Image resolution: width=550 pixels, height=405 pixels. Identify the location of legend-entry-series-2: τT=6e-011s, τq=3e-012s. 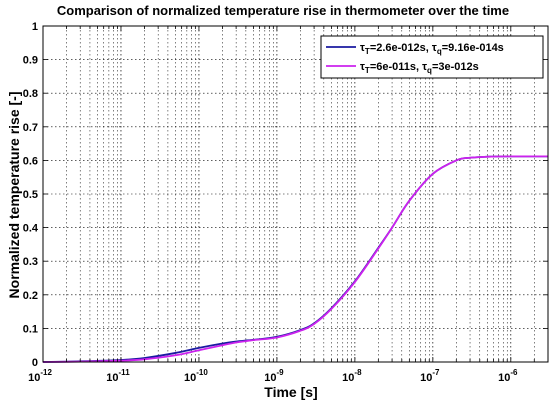
(419, 68).